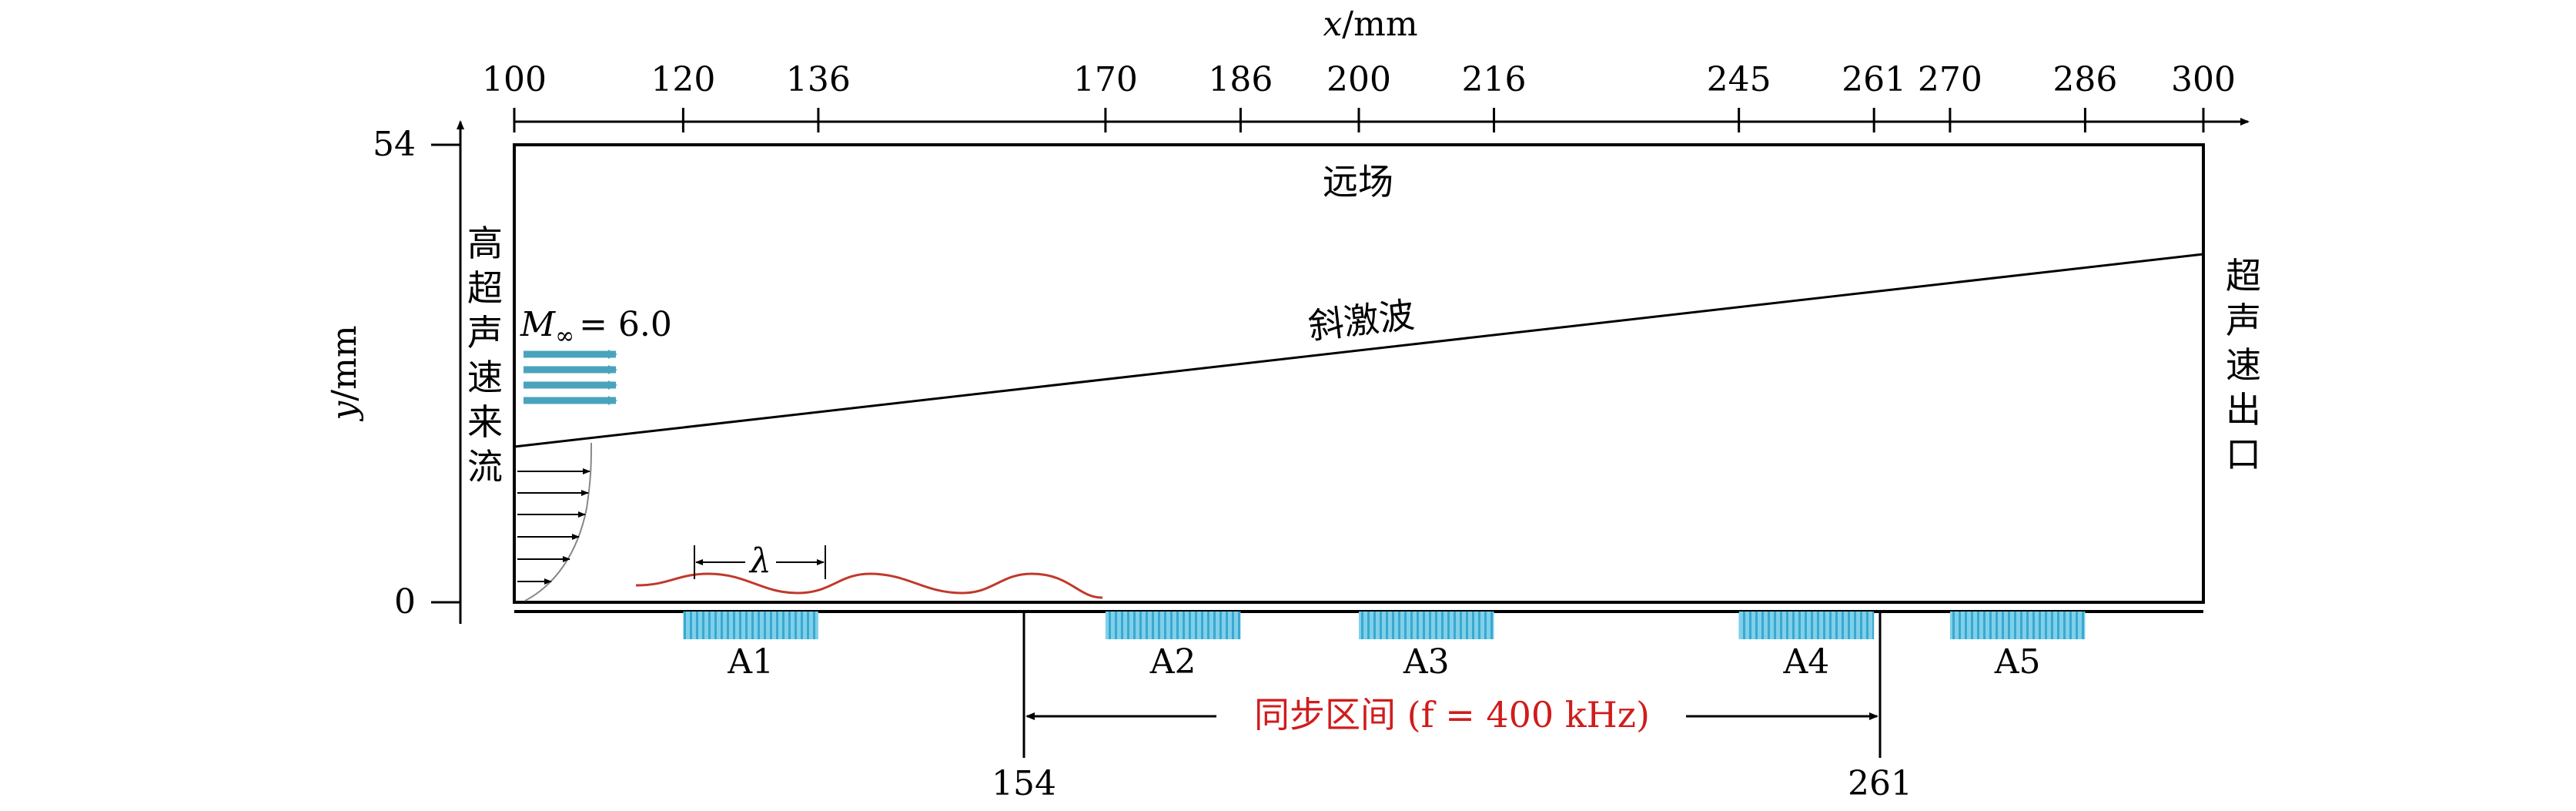 Image resolution: width=2576 pixels, height=811 pixels. Describe the element at coordinates (2018, 625) in the screenshot. I see `actuator-a5` at that location.